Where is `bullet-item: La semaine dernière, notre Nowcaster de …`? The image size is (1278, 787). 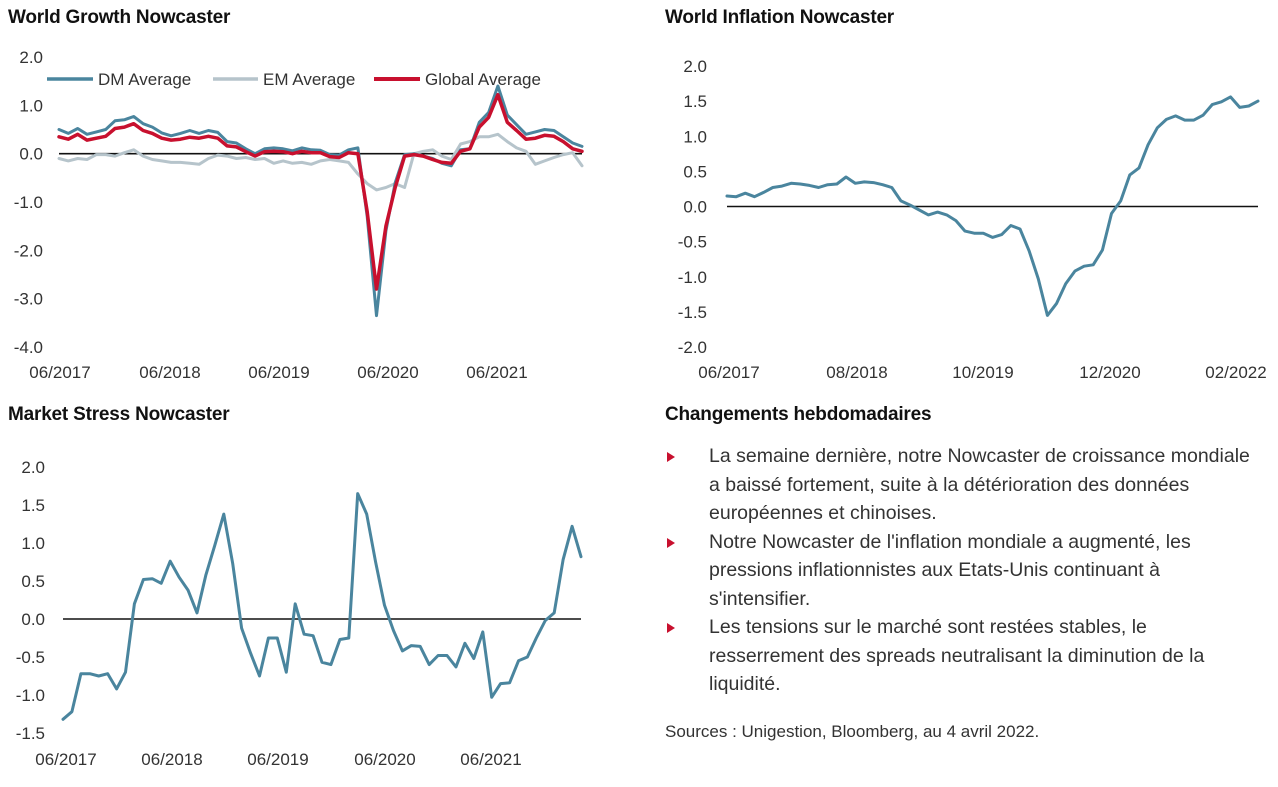
bullet-item: La semaine dernière, notre Nowcaster de … is located at coordinates (965, 485).